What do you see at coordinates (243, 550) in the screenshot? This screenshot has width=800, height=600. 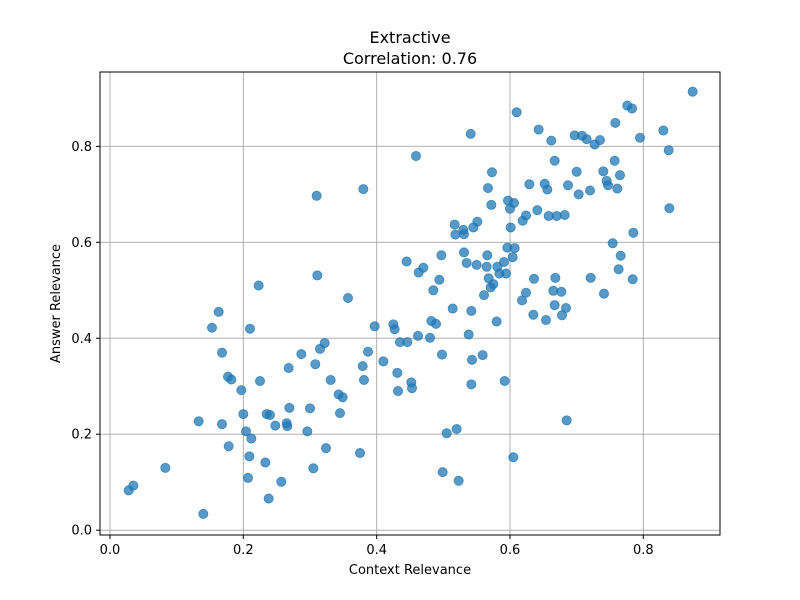 I see `x-tick-label: 0.2` at bounding box center [243, 550].